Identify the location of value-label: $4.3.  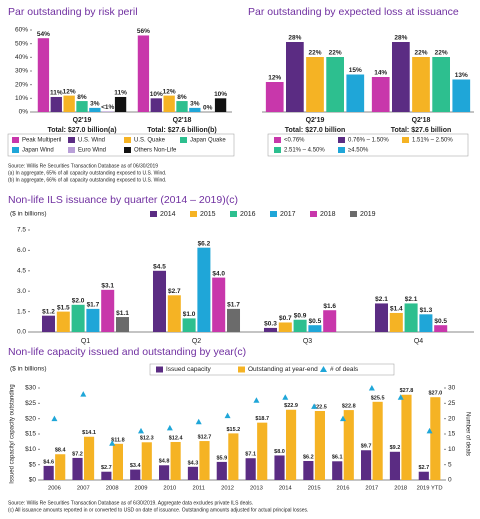
(193, 463).